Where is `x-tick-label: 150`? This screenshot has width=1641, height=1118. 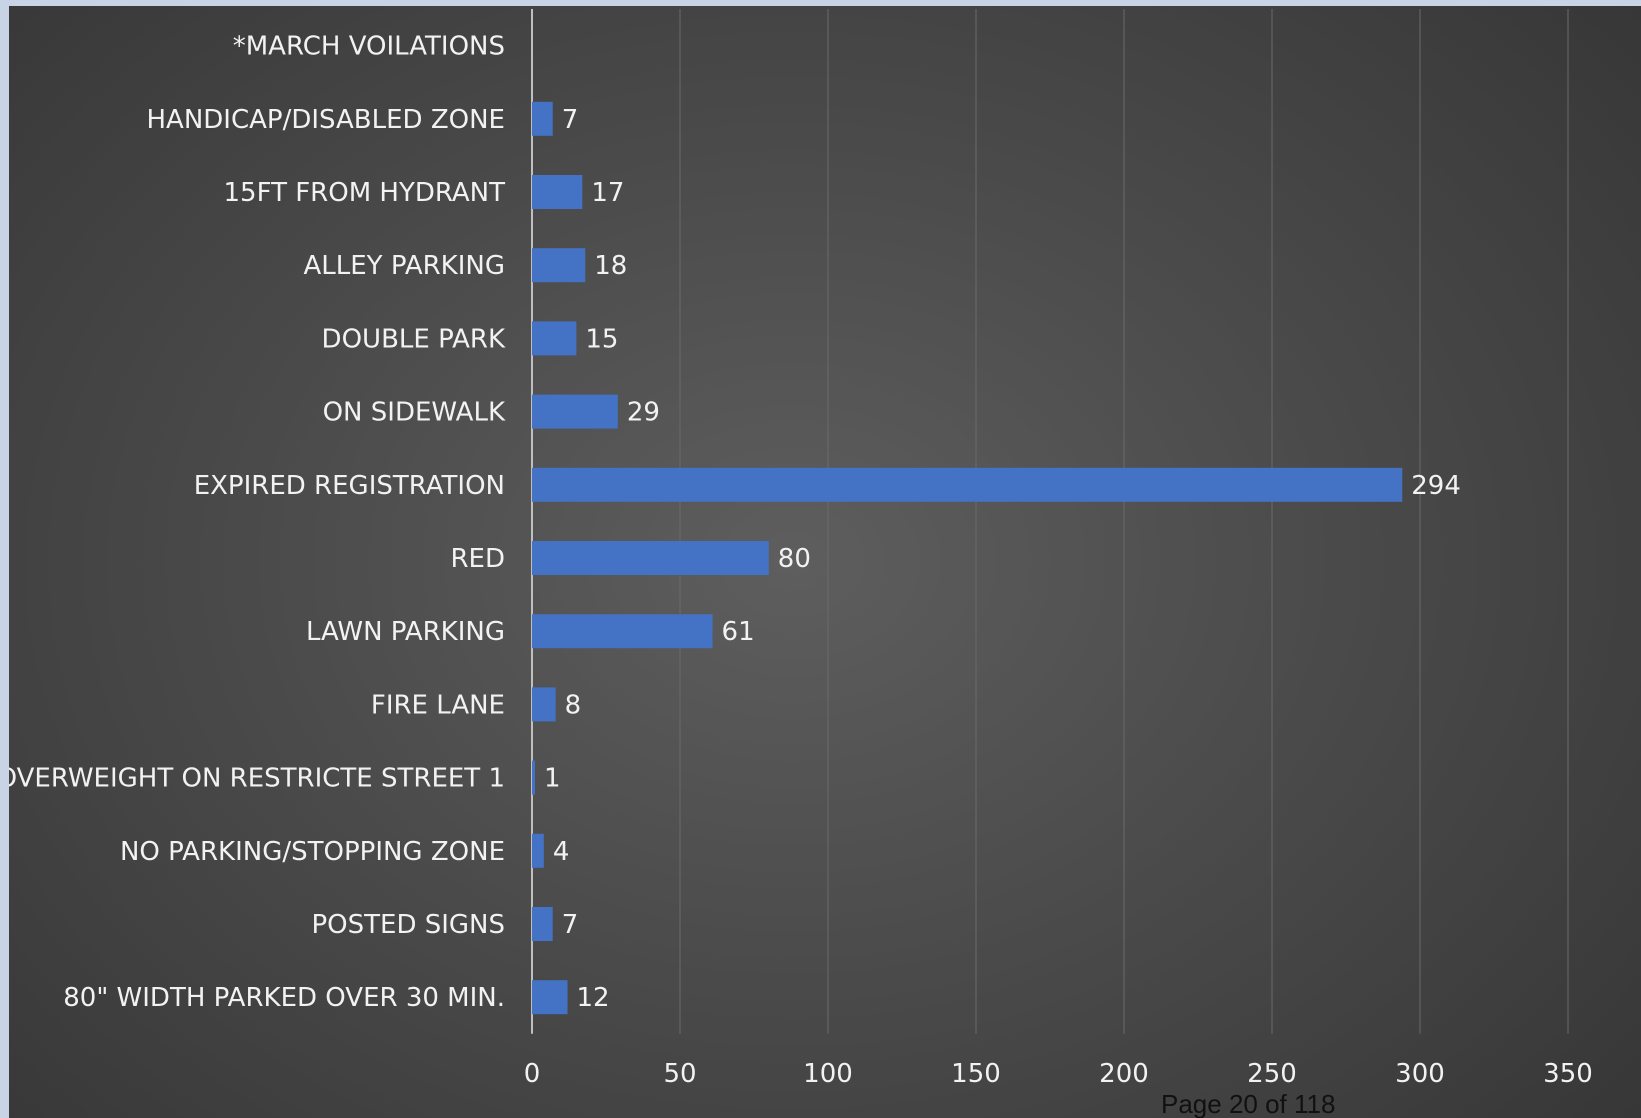 x-tick-label: 150 is located at coordinates (976, 1074).